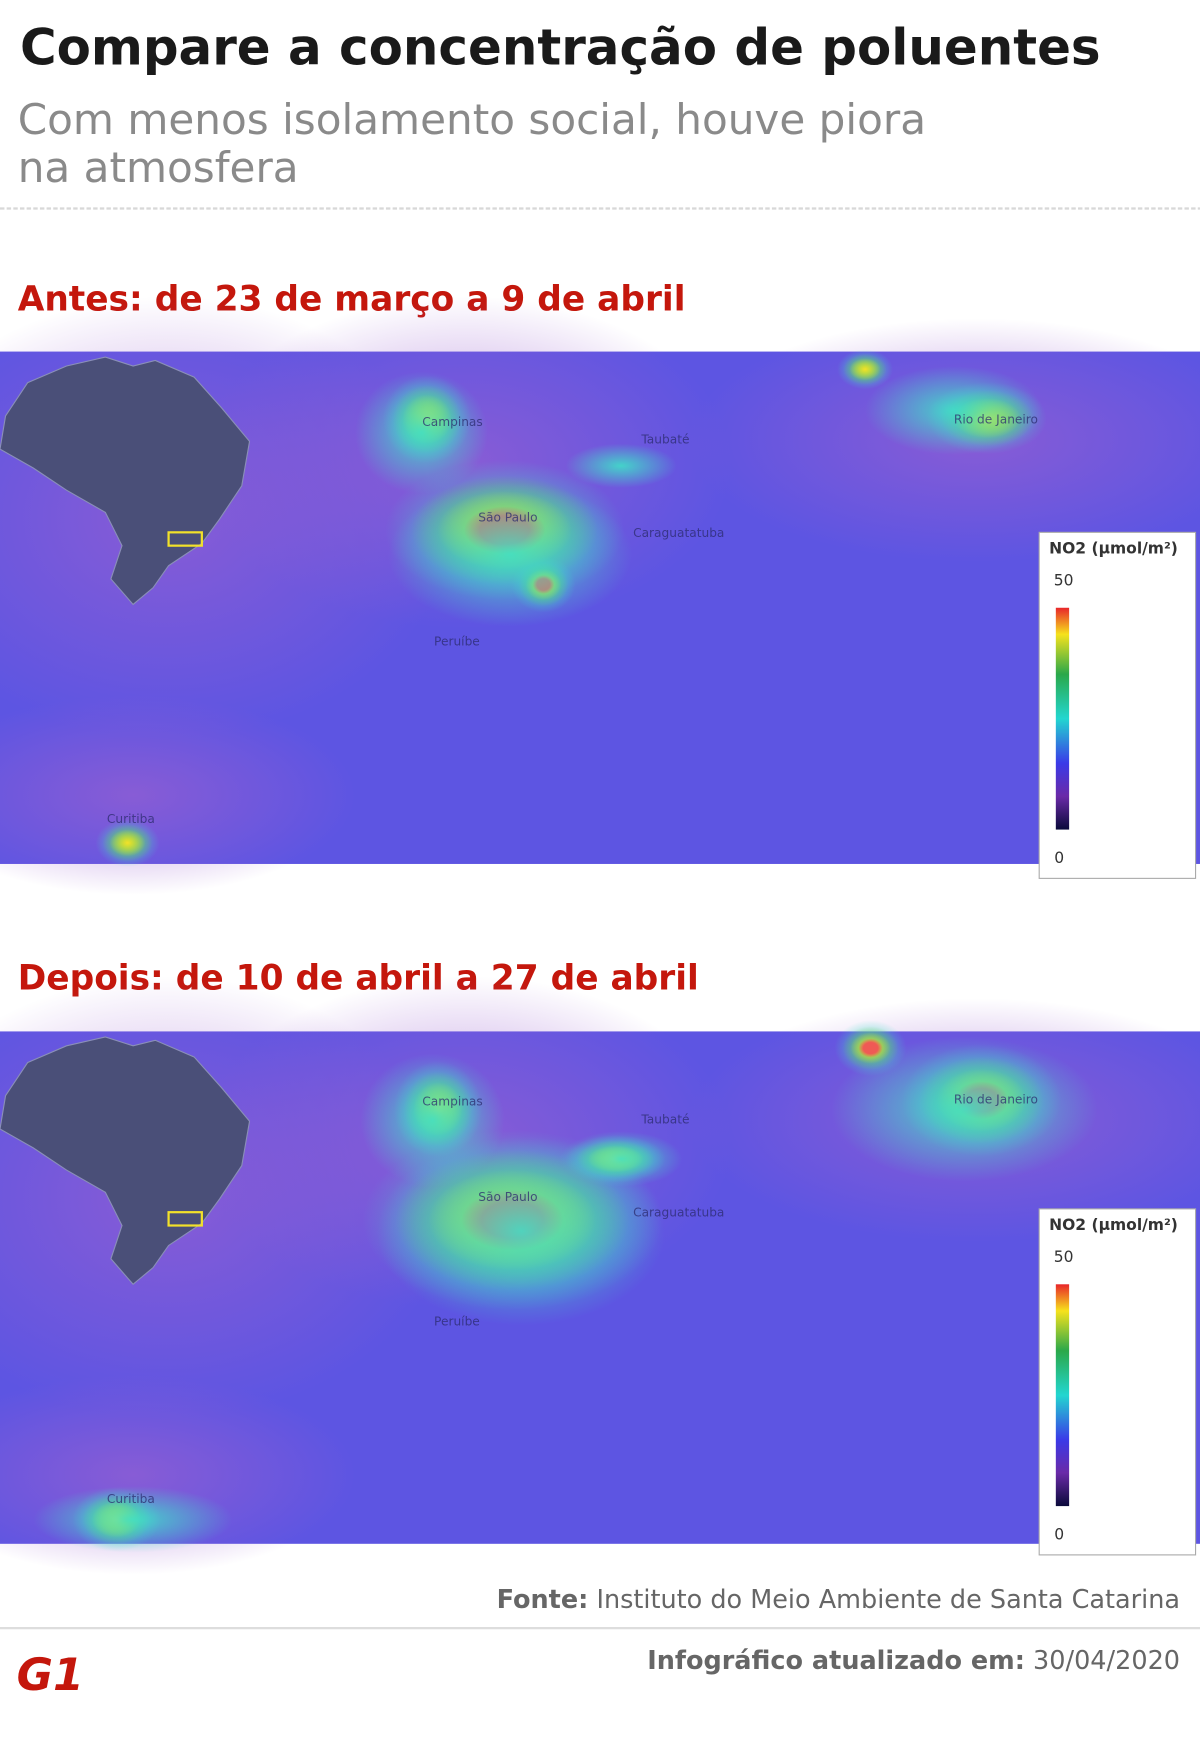 This screenshot has width=1200, height=1739. I want to click on updated-date: 30/04/2020, so click(1106, 1661).